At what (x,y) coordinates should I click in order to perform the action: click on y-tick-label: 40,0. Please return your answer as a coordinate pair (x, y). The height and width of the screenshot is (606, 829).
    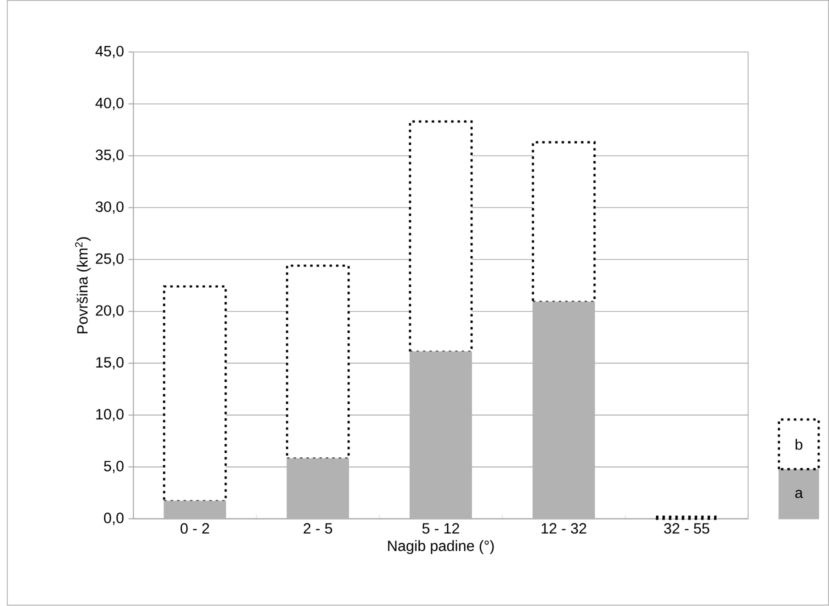
    Looking at the image, I should click on (109, 104).